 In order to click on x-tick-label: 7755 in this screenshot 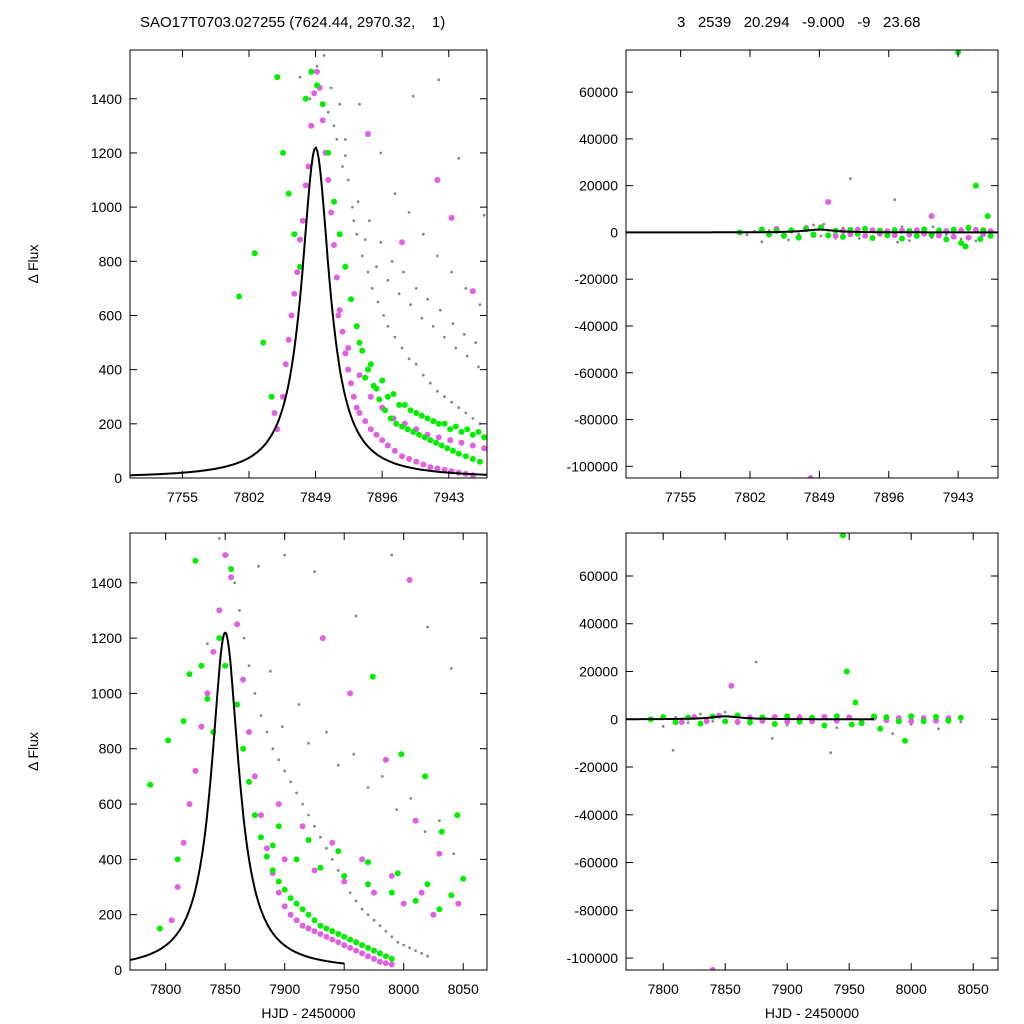, I will do `click(182, 497)`.